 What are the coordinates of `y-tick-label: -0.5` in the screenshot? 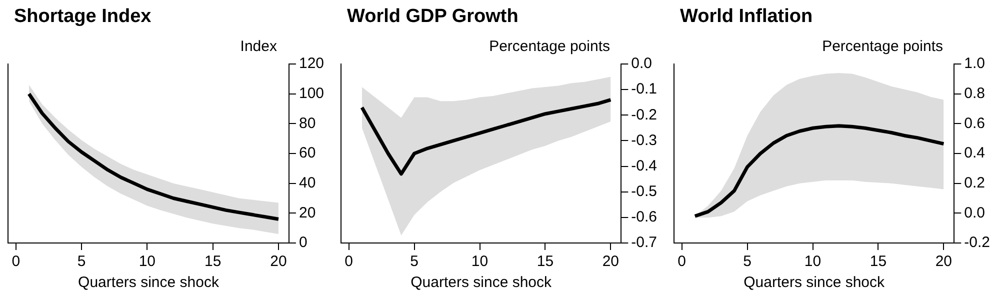 It's located at (644, 191).